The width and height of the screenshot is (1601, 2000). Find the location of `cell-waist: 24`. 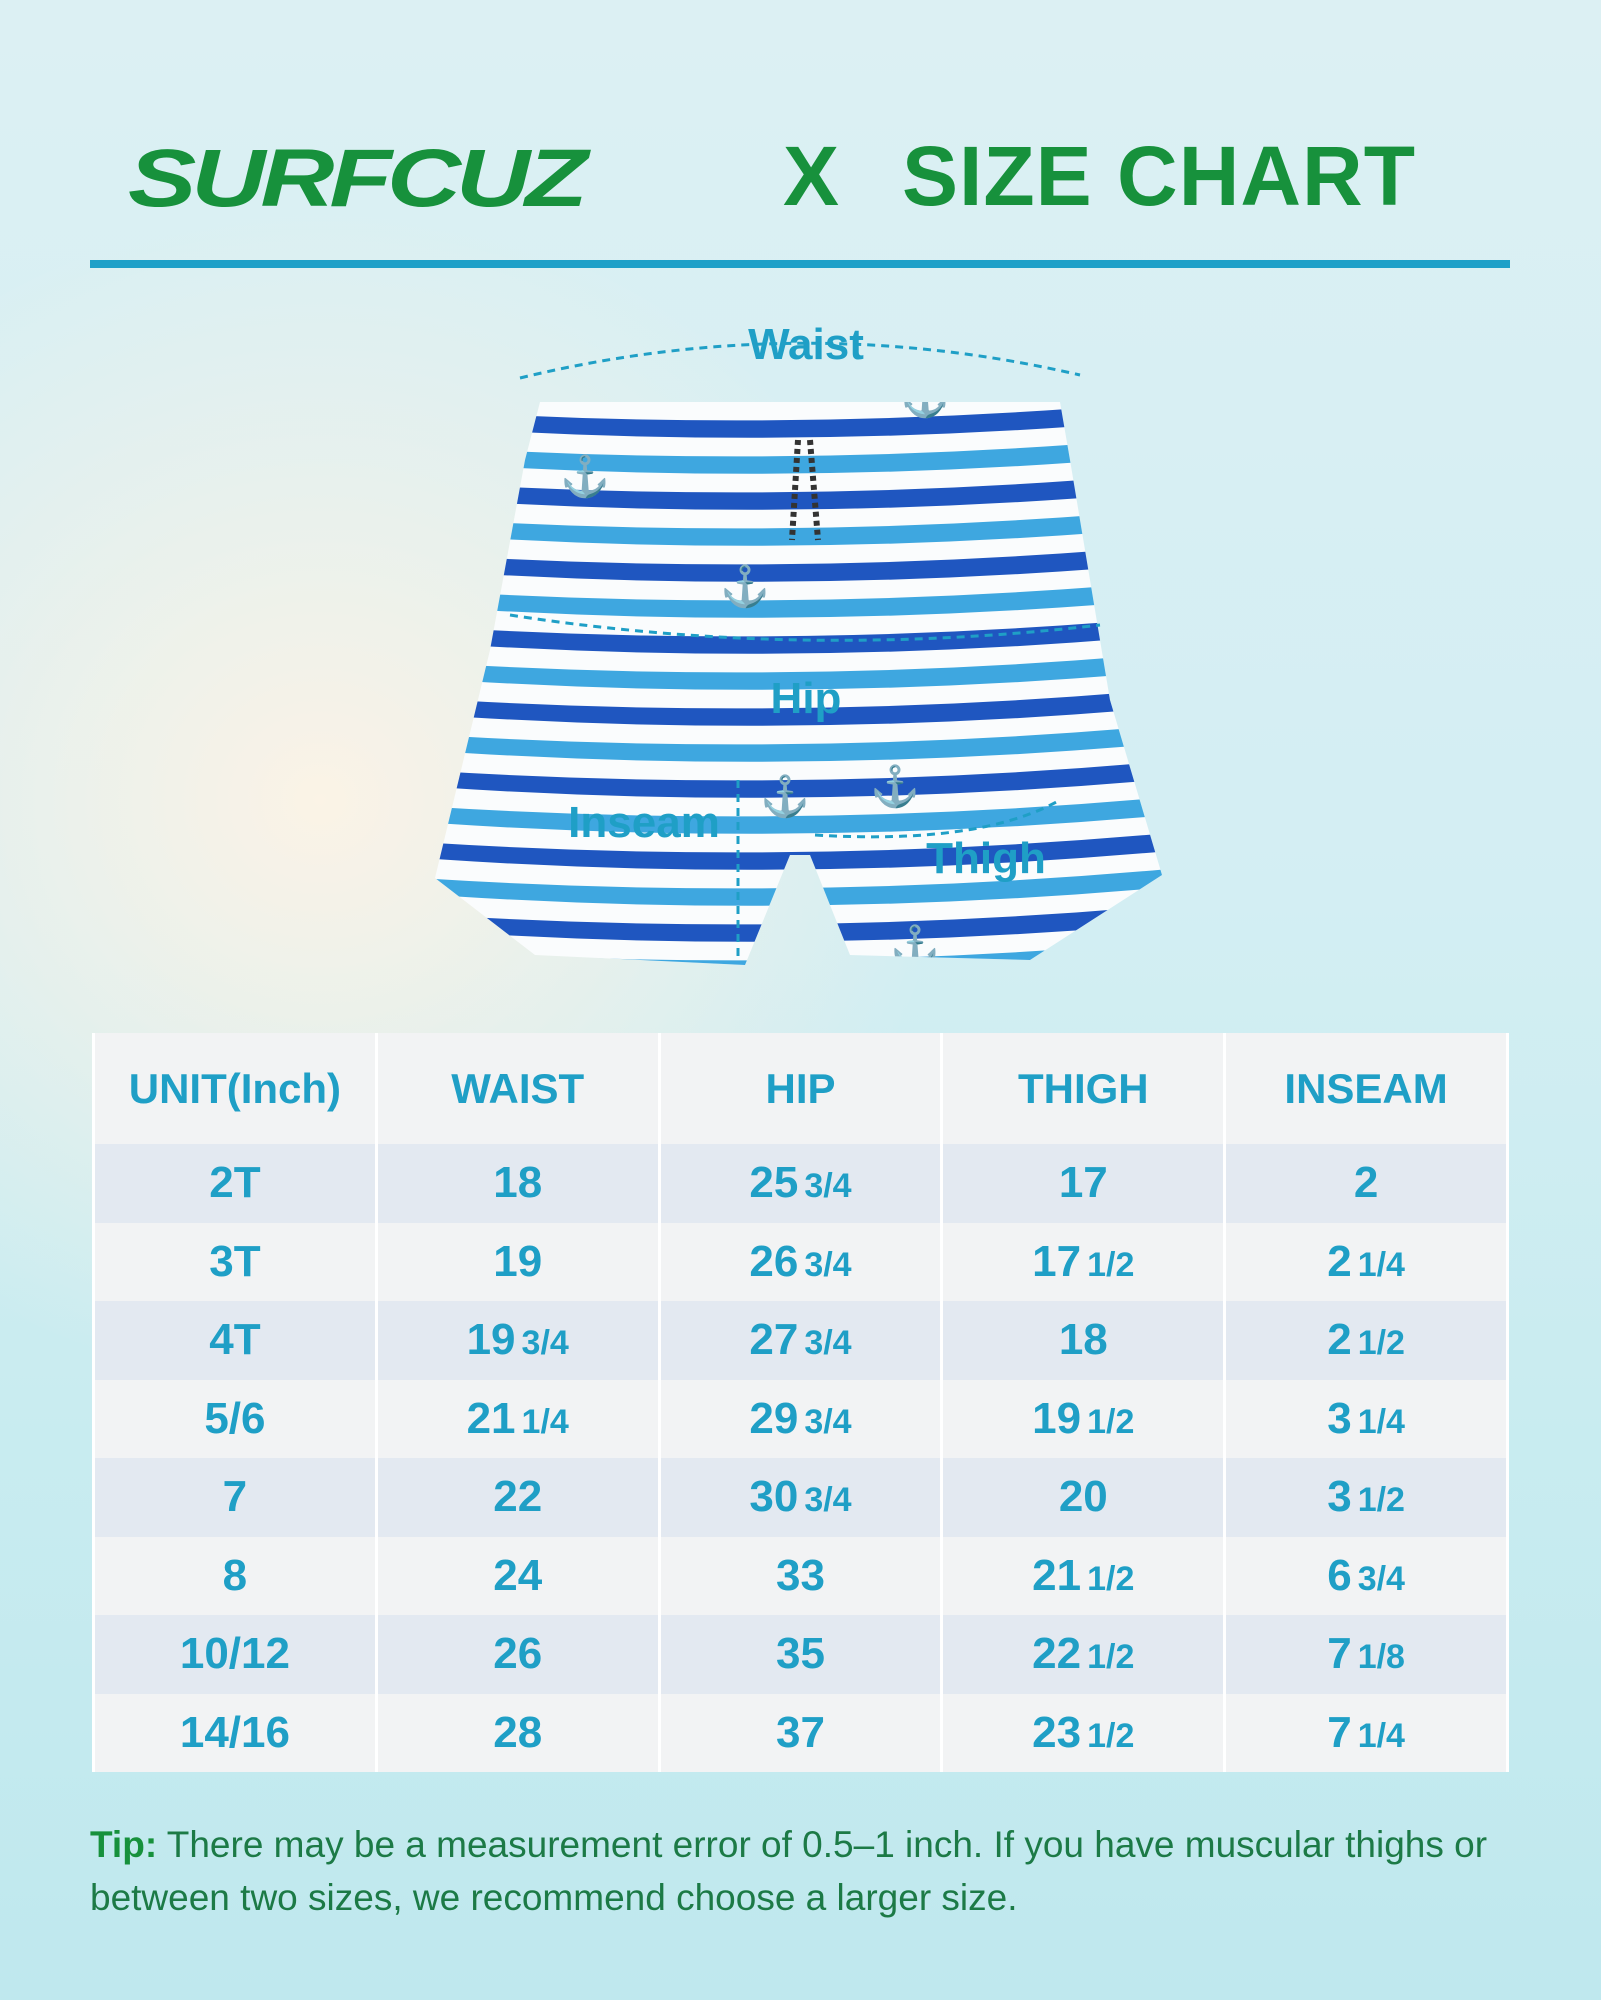

cell-waist: 24 is located at coordinates (517, 1575).